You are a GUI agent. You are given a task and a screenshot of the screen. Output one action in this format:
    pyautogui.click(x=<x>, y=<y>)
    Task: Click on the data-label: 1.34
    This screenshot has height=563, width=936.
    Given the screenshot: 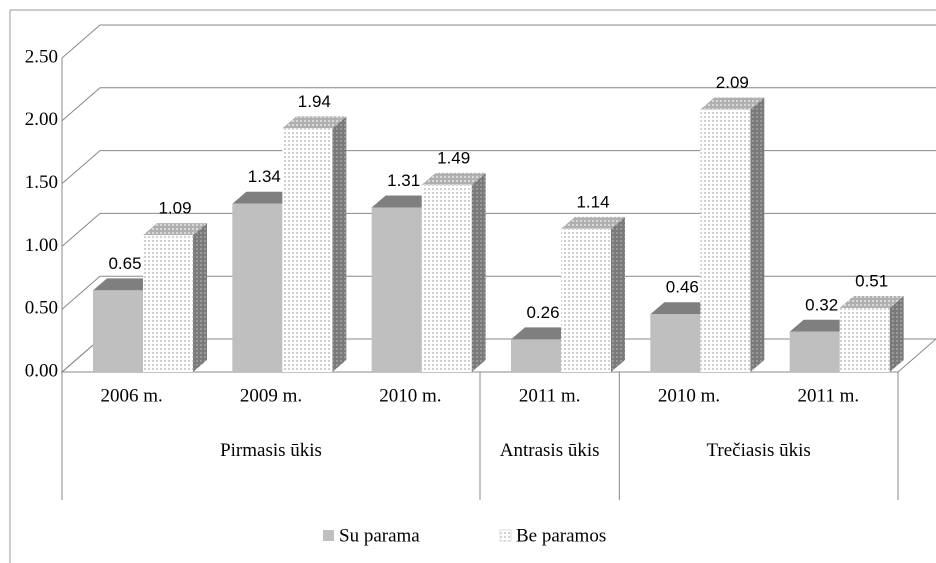 What is the action you would take?
    pyautogui.click(x=264, y=176)
    